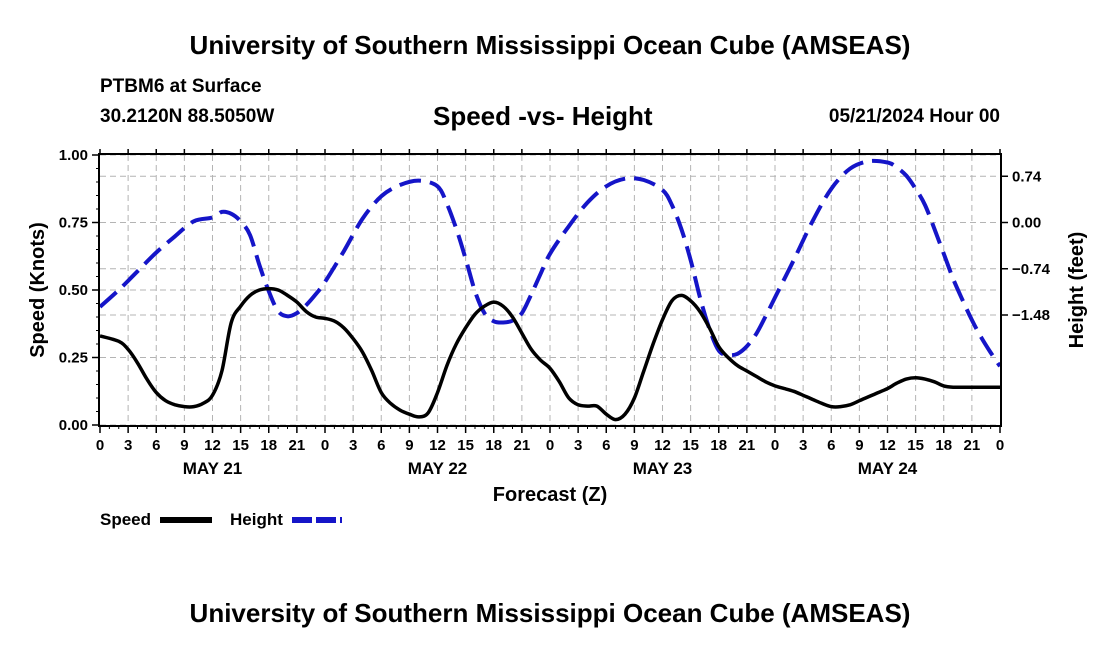 This screenshot has width=1100, height=650. I want to click on y-axis-left: 0.00 0.25 0.50 0.75 1.00, so click(79, 290).